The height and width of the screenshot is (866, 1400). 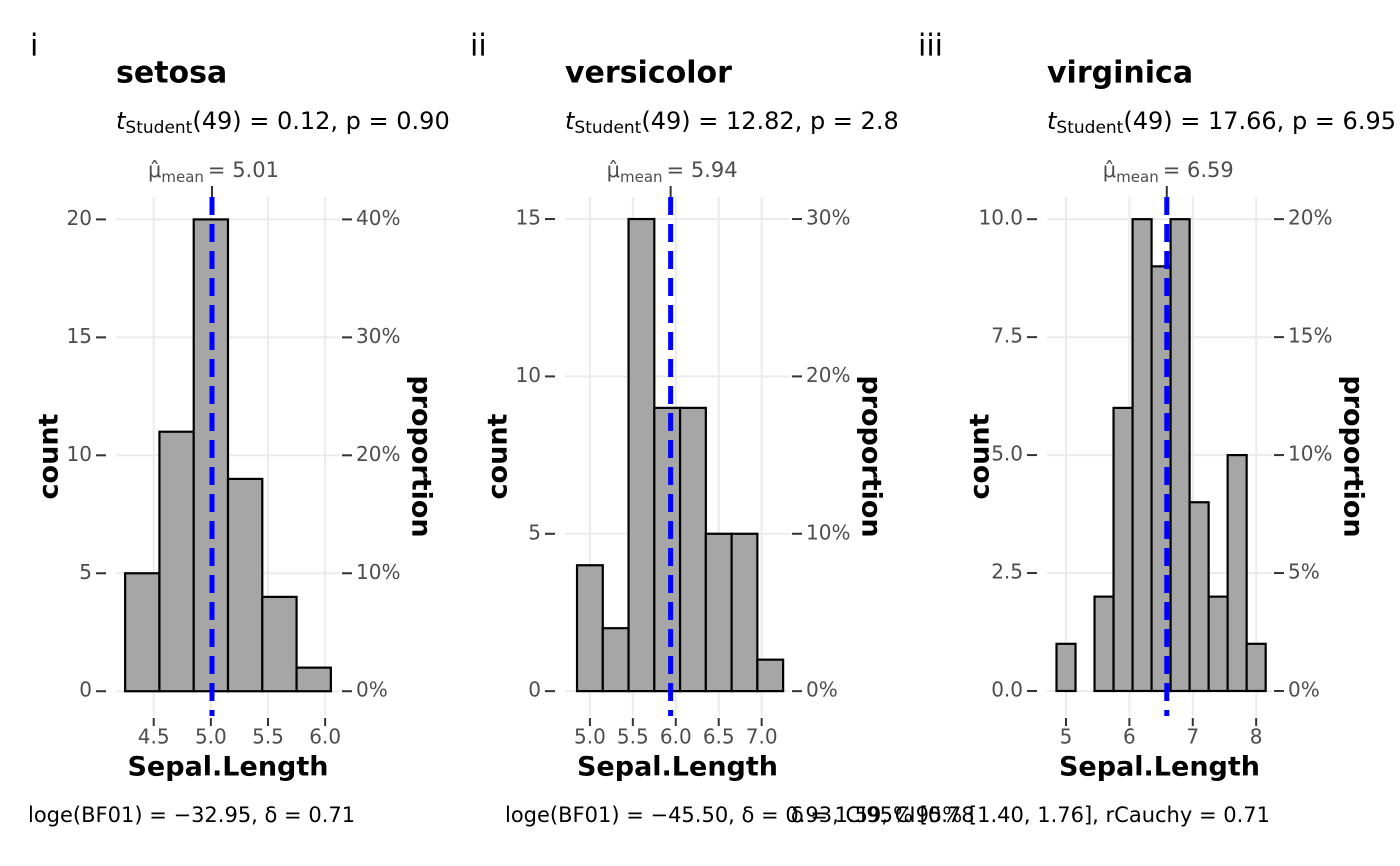 What do you see at coordinates (320, 121) in the screenshot?
I see `subtitle-text: (49) = 0.12, p = 0.90` at bounding box center [320, 121].